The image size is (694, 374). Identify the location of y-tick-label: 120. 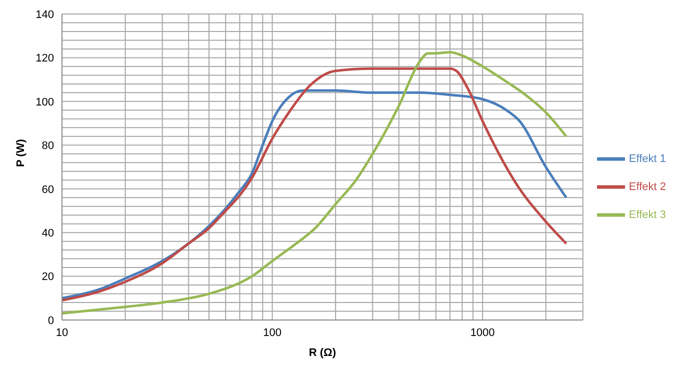
(45, 58).